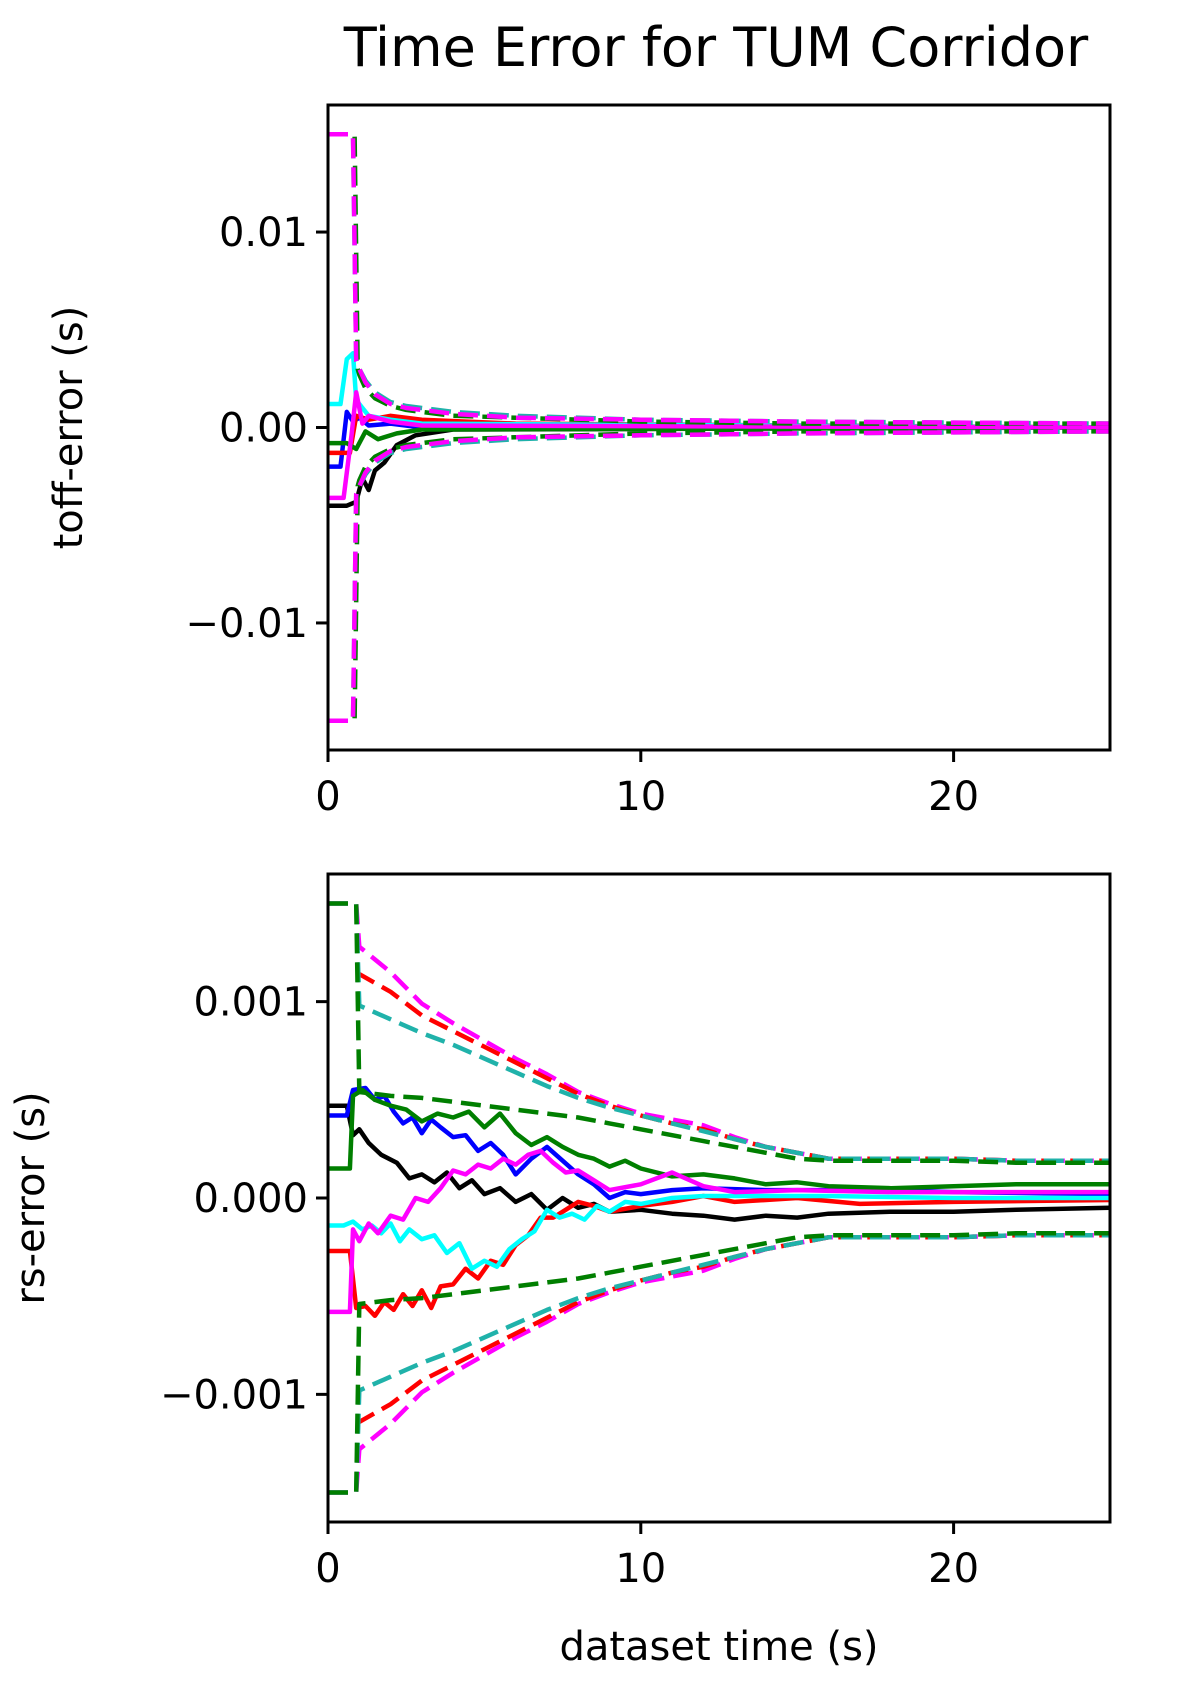  I want to click on y-axis-label: rs-error (s), so click(31, 1197).